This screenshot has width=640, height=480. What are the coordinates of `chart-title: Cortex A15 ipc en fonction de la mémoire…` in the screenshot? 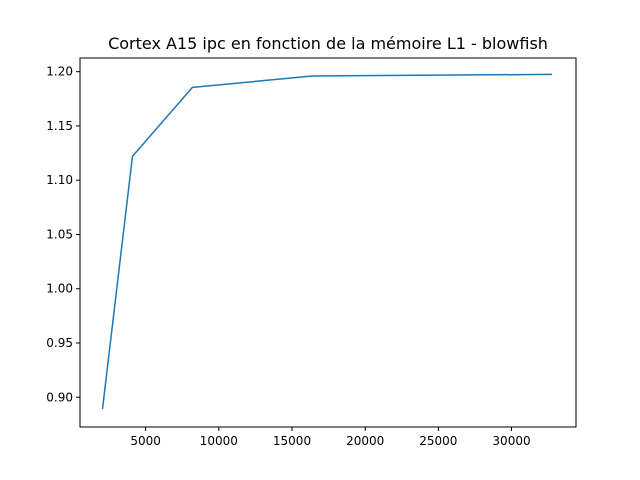 It's located at (328, 43).